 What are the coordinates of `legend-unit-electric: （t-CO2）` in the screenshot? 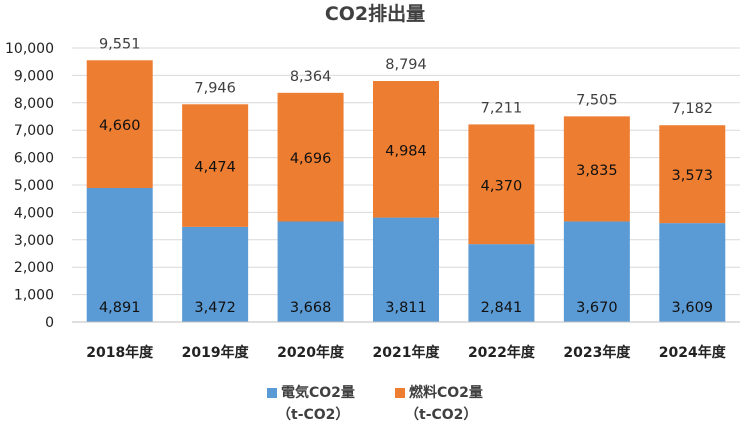 It's located at (313, 415).